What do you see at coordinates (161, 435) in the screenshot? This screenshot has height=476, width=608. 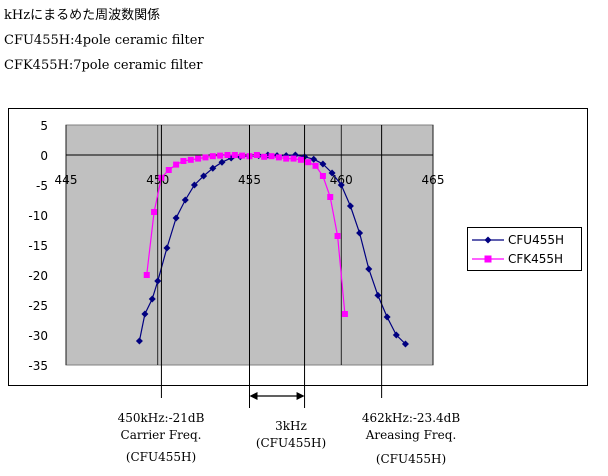 I see `annotation-carrier-line-2: Carrier Freq.` at bounding box center [161, 435].